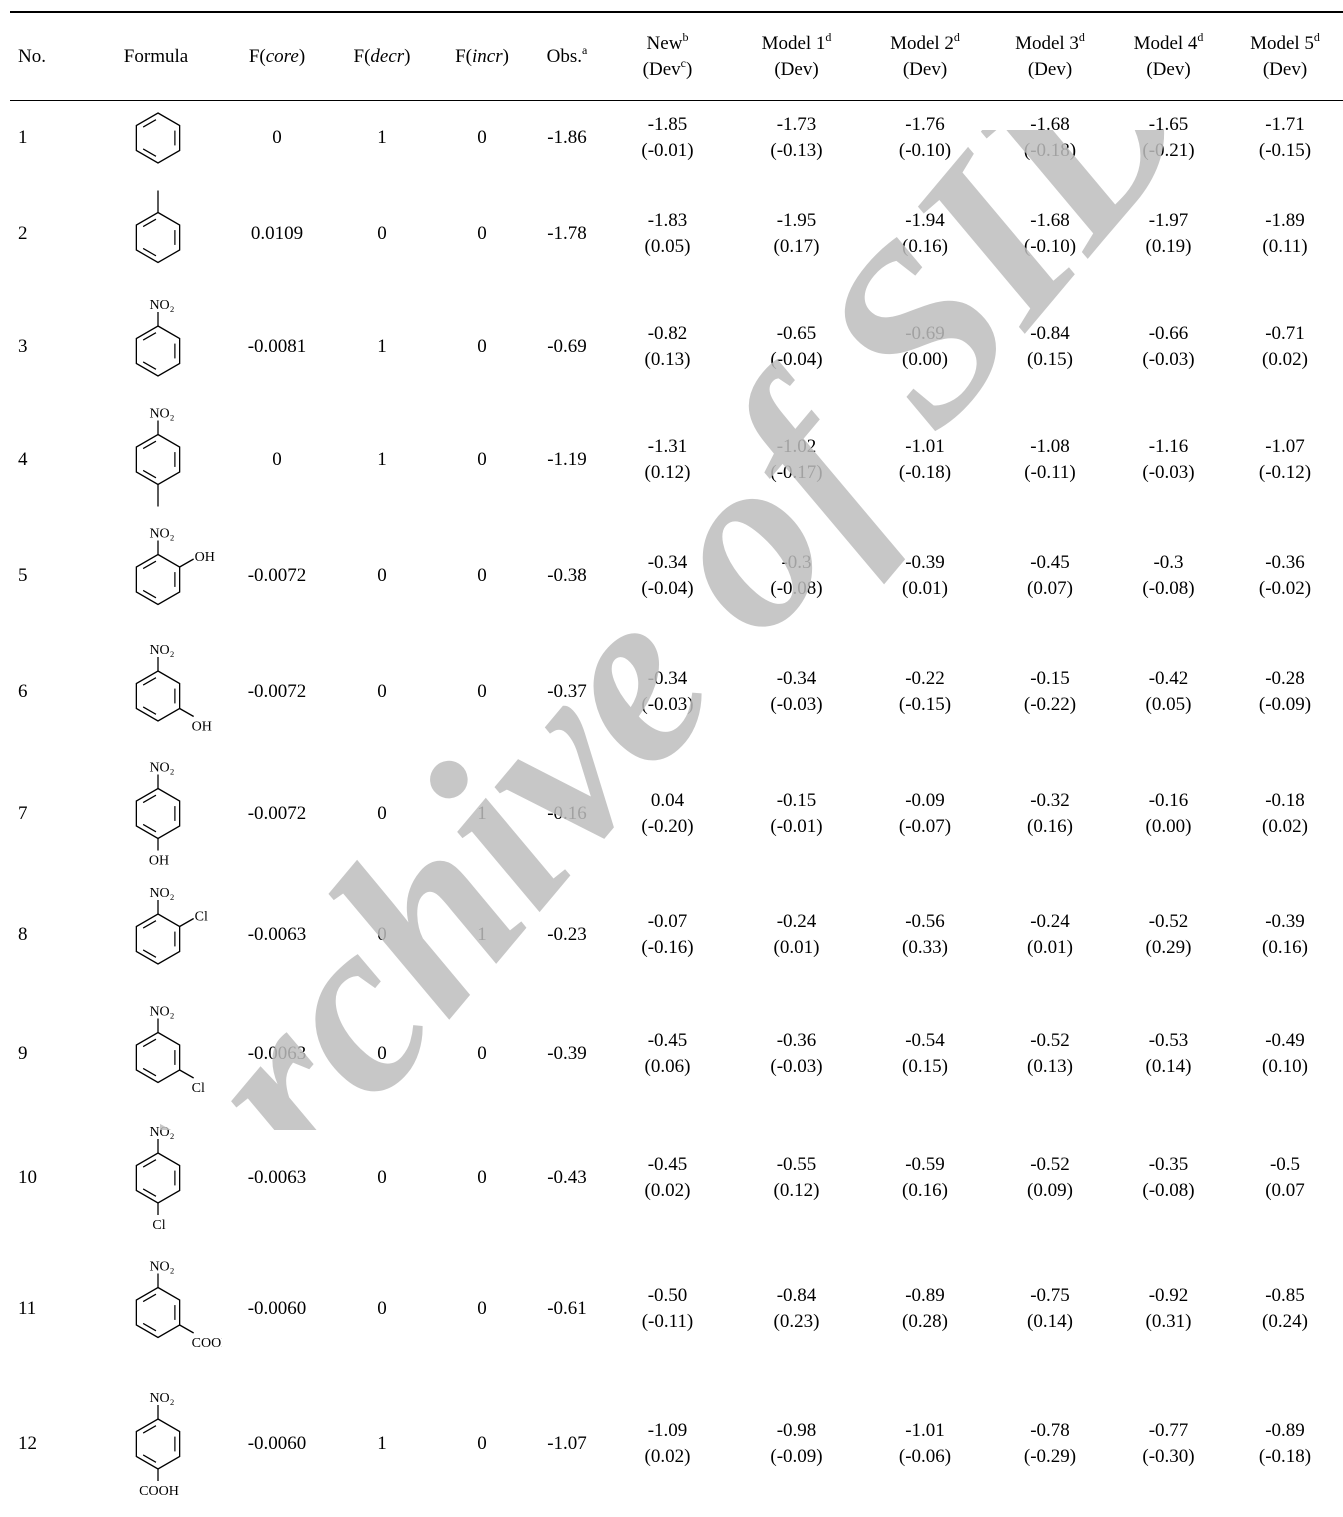  I want to click on predicted-value: -0.53, so click(1168, 1040).